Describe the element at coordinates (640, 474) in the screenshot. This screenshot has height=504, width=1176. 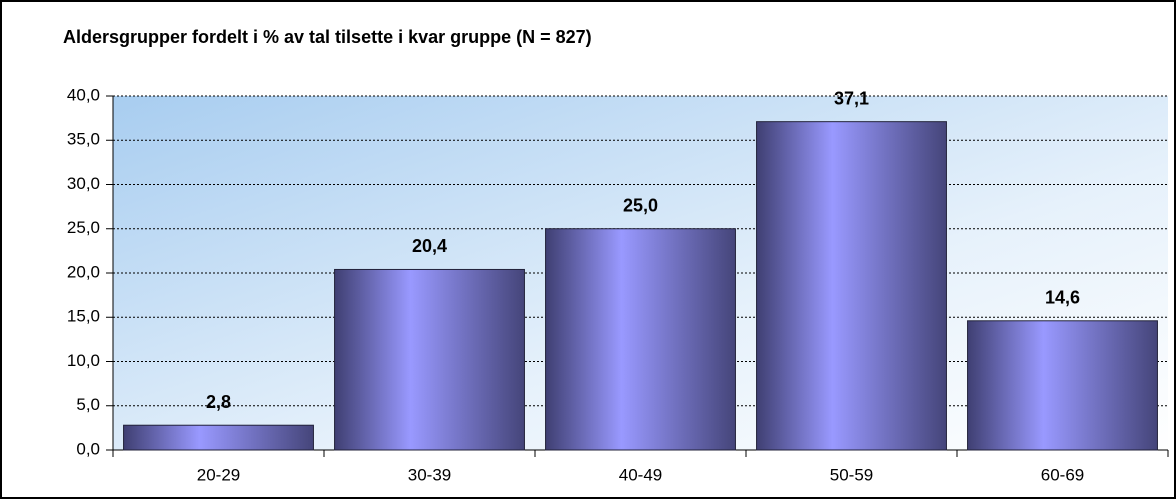
I see `x-tick-label: 40-49` at that location.